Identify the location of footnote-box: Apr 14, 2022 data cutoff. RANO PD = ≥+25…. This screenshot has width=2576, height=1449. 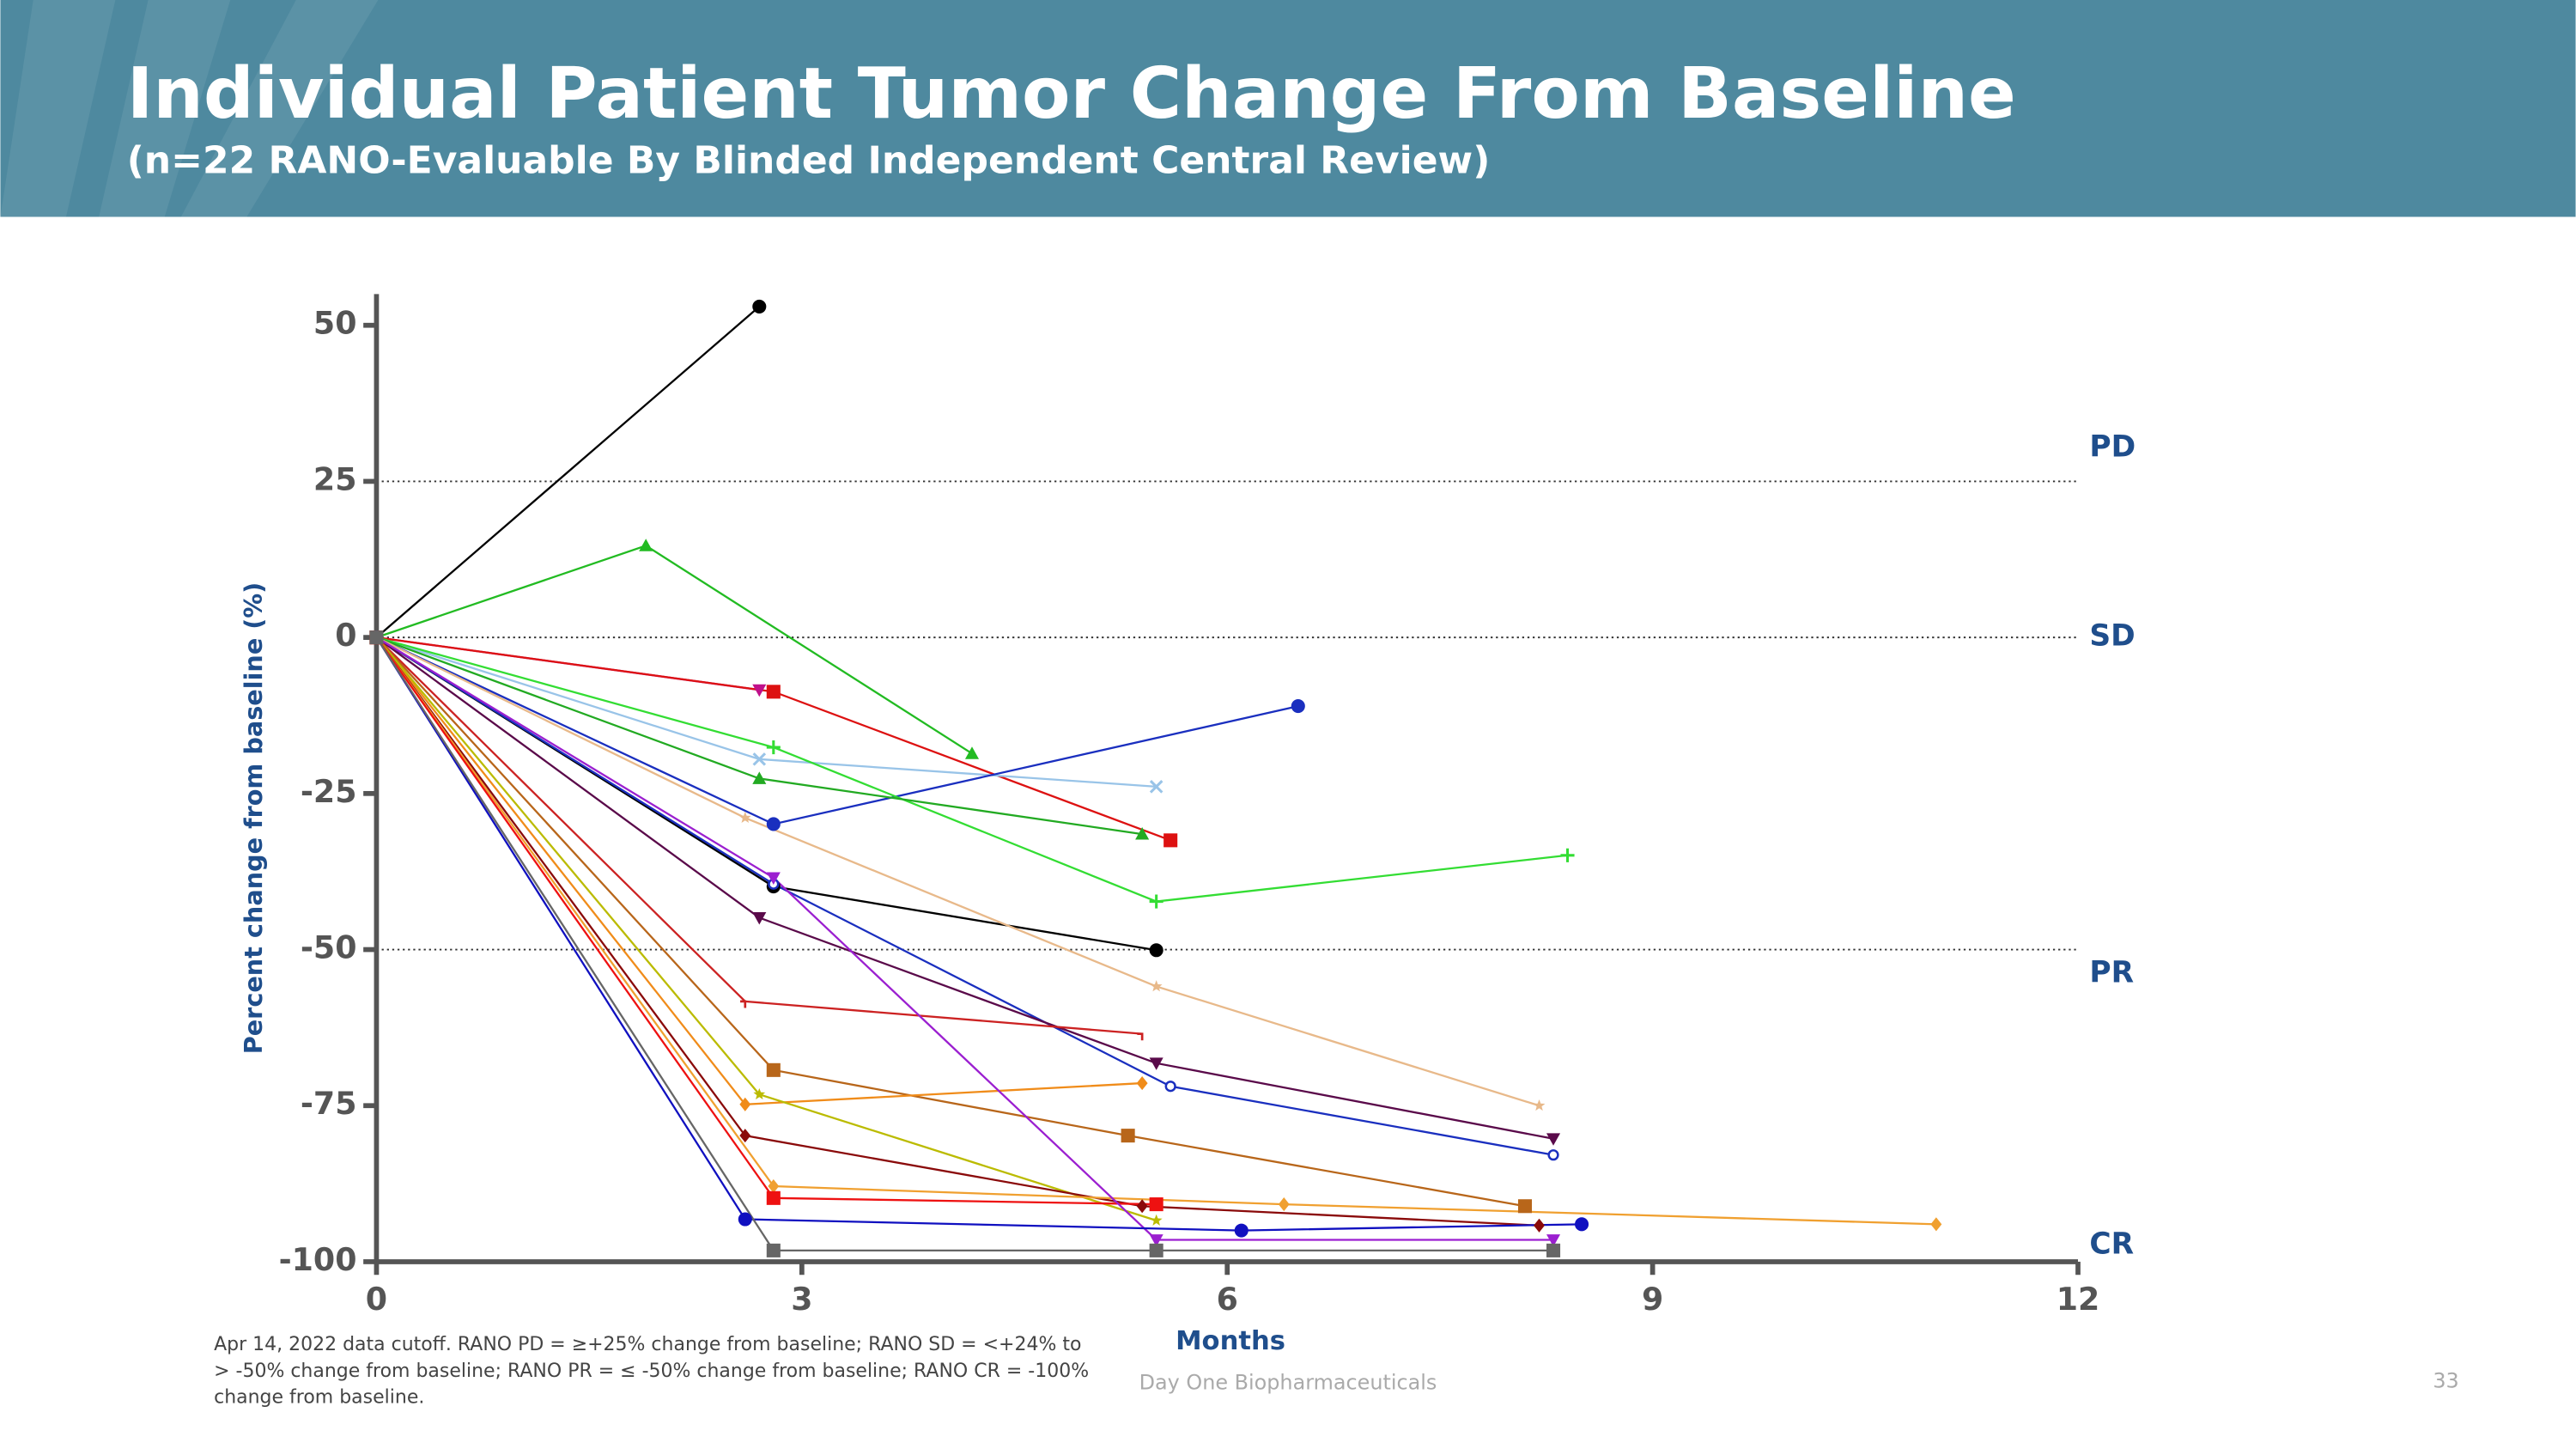
(652, 1370).